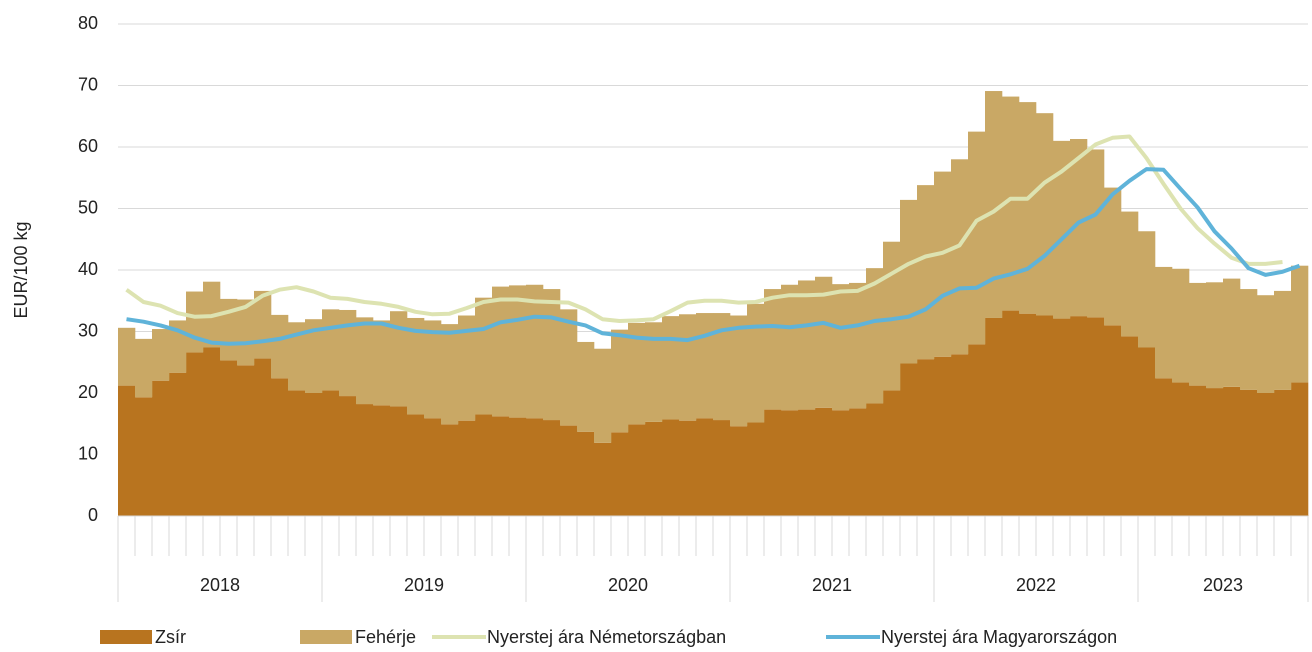 This screenshot has height=652, width=1312. What do you see at coordinates (606, 637) in the screenshot?
I see `legend-label: Nyerstej ára Németországban` at bounding box center [606, 637].